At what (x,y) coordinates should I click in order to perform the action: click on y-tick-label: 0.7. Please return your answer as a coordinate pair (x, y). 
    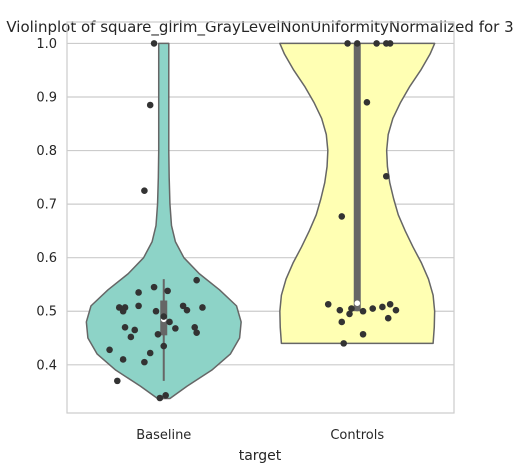
    Looking at the image, I should click on (46, 205).